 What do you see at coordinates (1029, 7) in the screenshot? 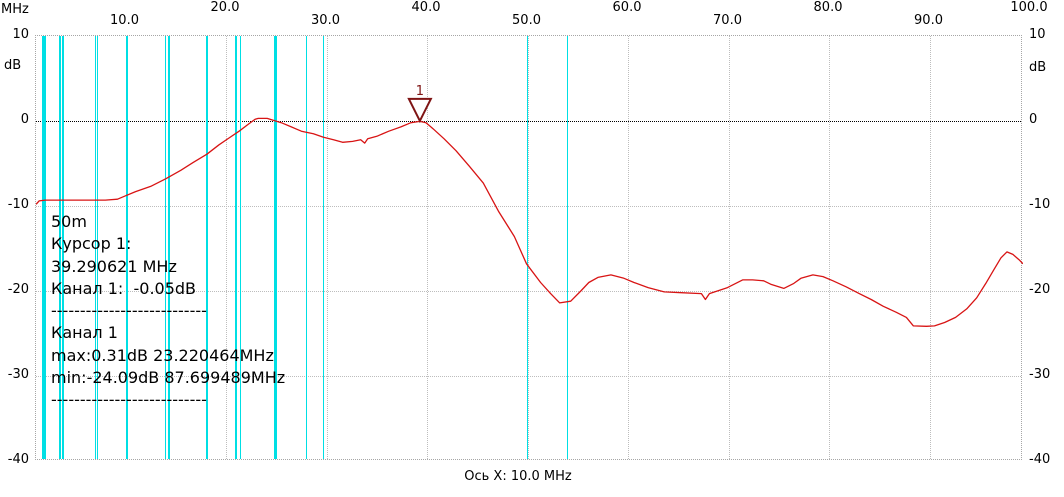
I see `x-tick-label: 100.0` at bounding box center [1029, 7].